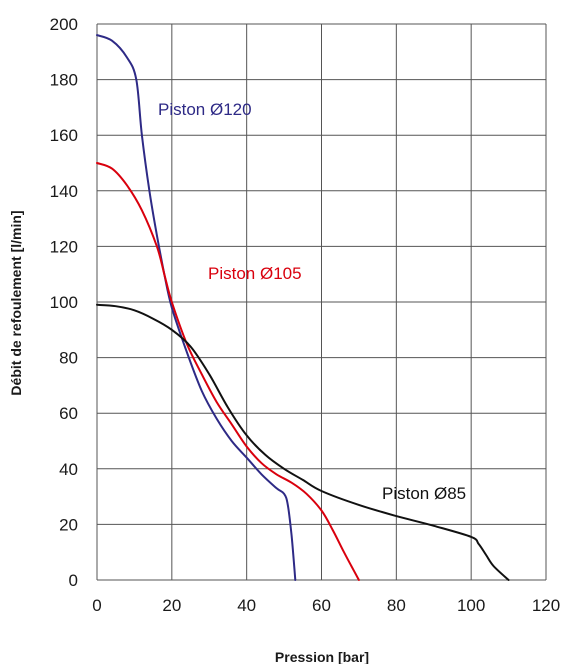  What do you see at coordinates (64, 135) in the screenshot?
I see `y-tick-label-8: 160` at bounding box center [64, 135].